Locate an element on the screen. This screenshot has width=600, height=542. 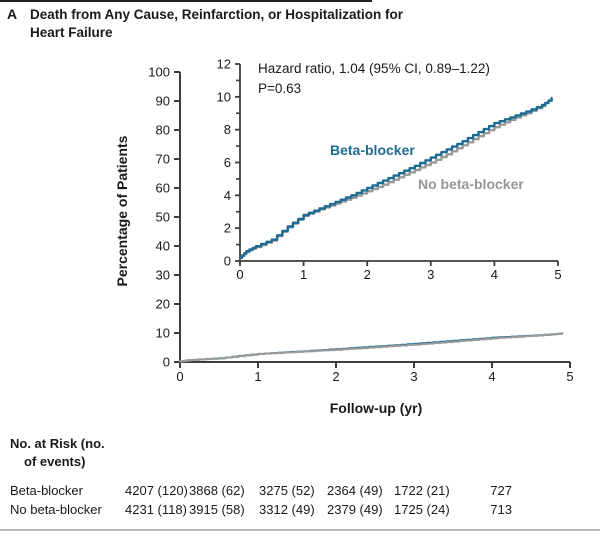
y-tick-label: 70 is located at coordinates (163, 159).